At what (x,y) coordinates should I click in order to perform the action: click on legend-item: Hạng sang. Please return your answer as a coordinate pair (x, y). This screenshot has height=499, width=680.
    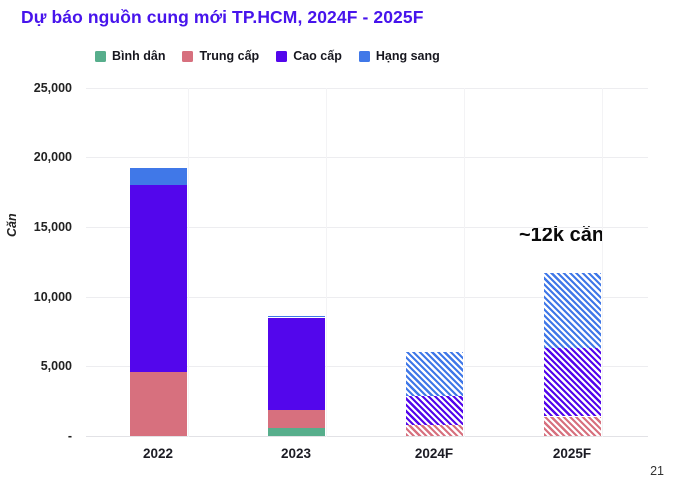
    Looking at the image, I should click on (399, 56).